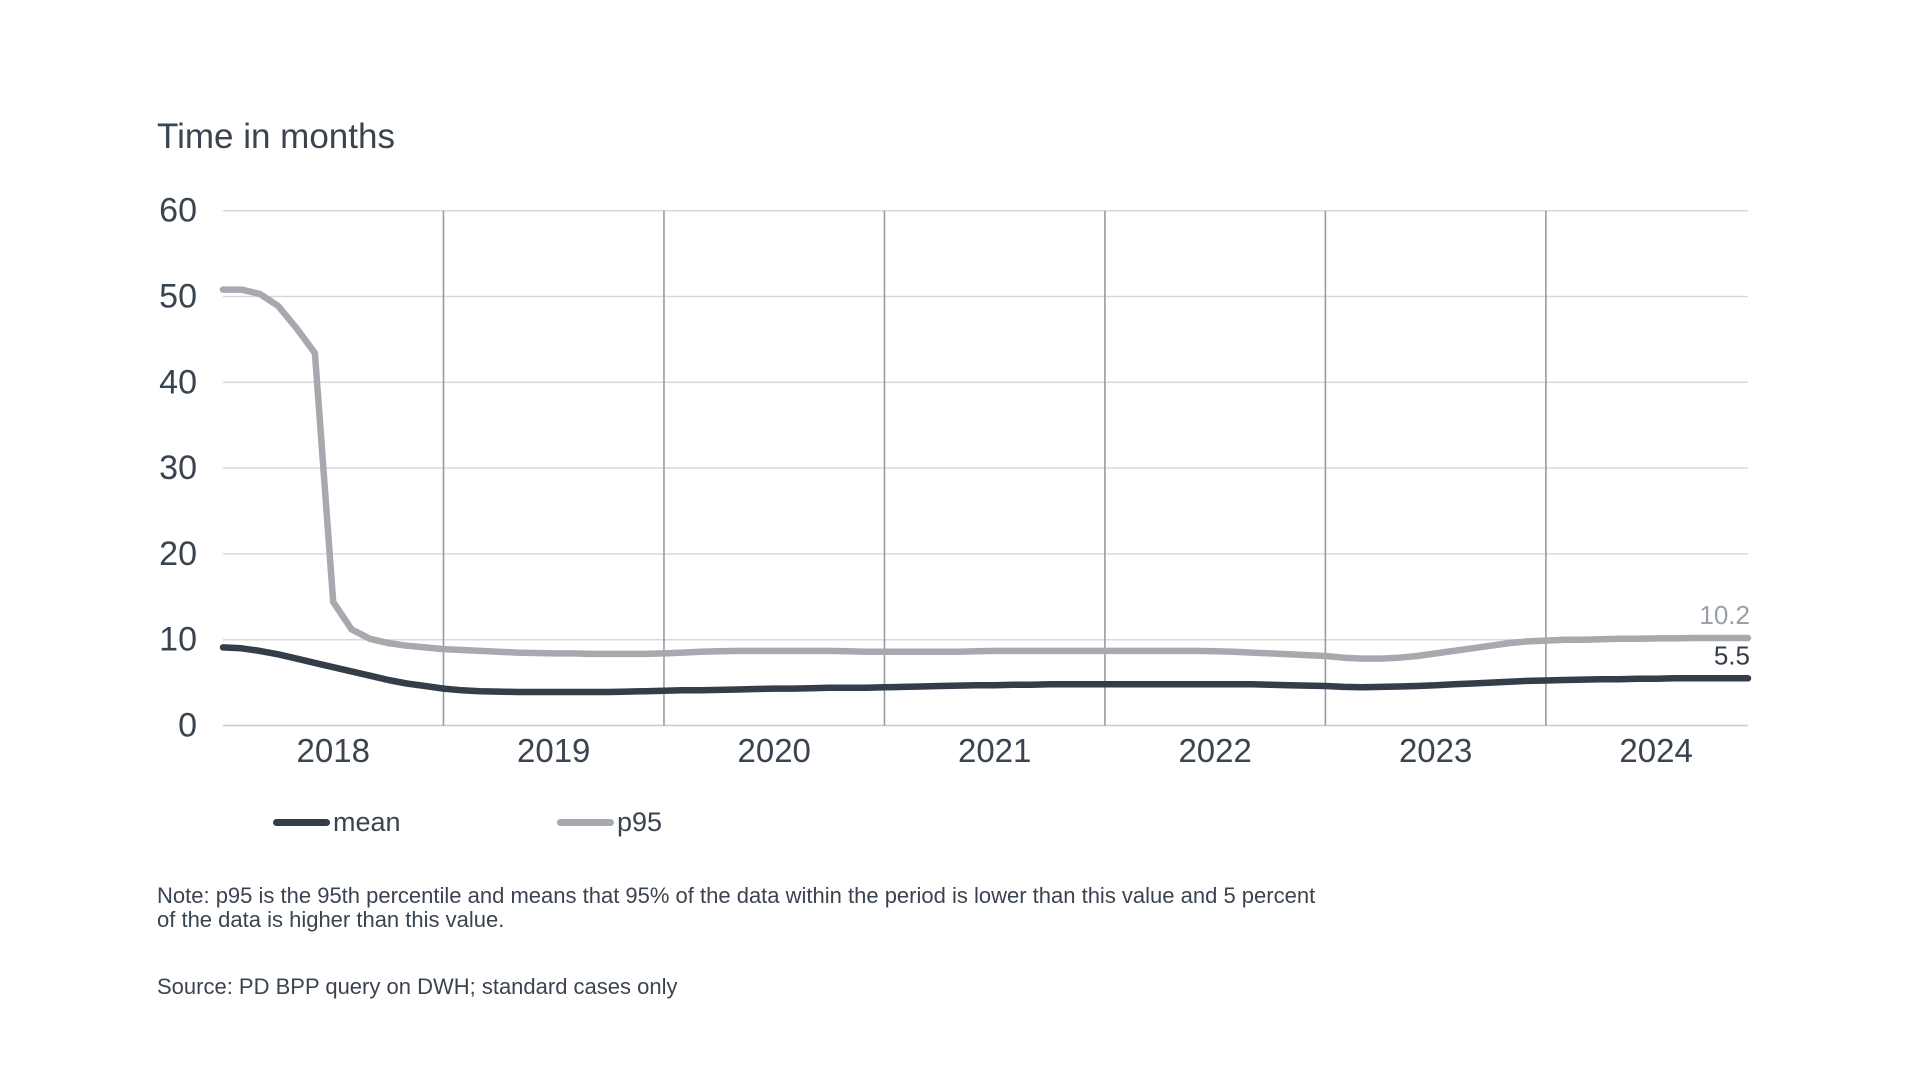  I want to click on x-tick-label: 2022, so click(1214, 750).